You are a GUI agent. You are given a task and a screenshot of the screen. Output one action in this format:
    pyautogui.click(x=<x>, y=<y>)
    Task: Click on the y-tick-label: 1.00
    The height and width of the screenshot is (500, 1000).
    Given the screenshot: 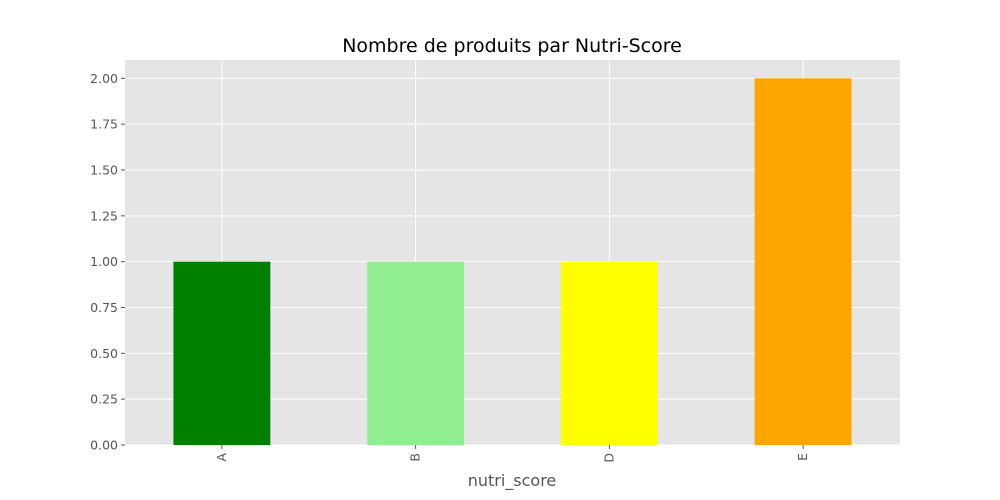 What is the action you would take?
    pyautogui.click(x=104, y=261)
    